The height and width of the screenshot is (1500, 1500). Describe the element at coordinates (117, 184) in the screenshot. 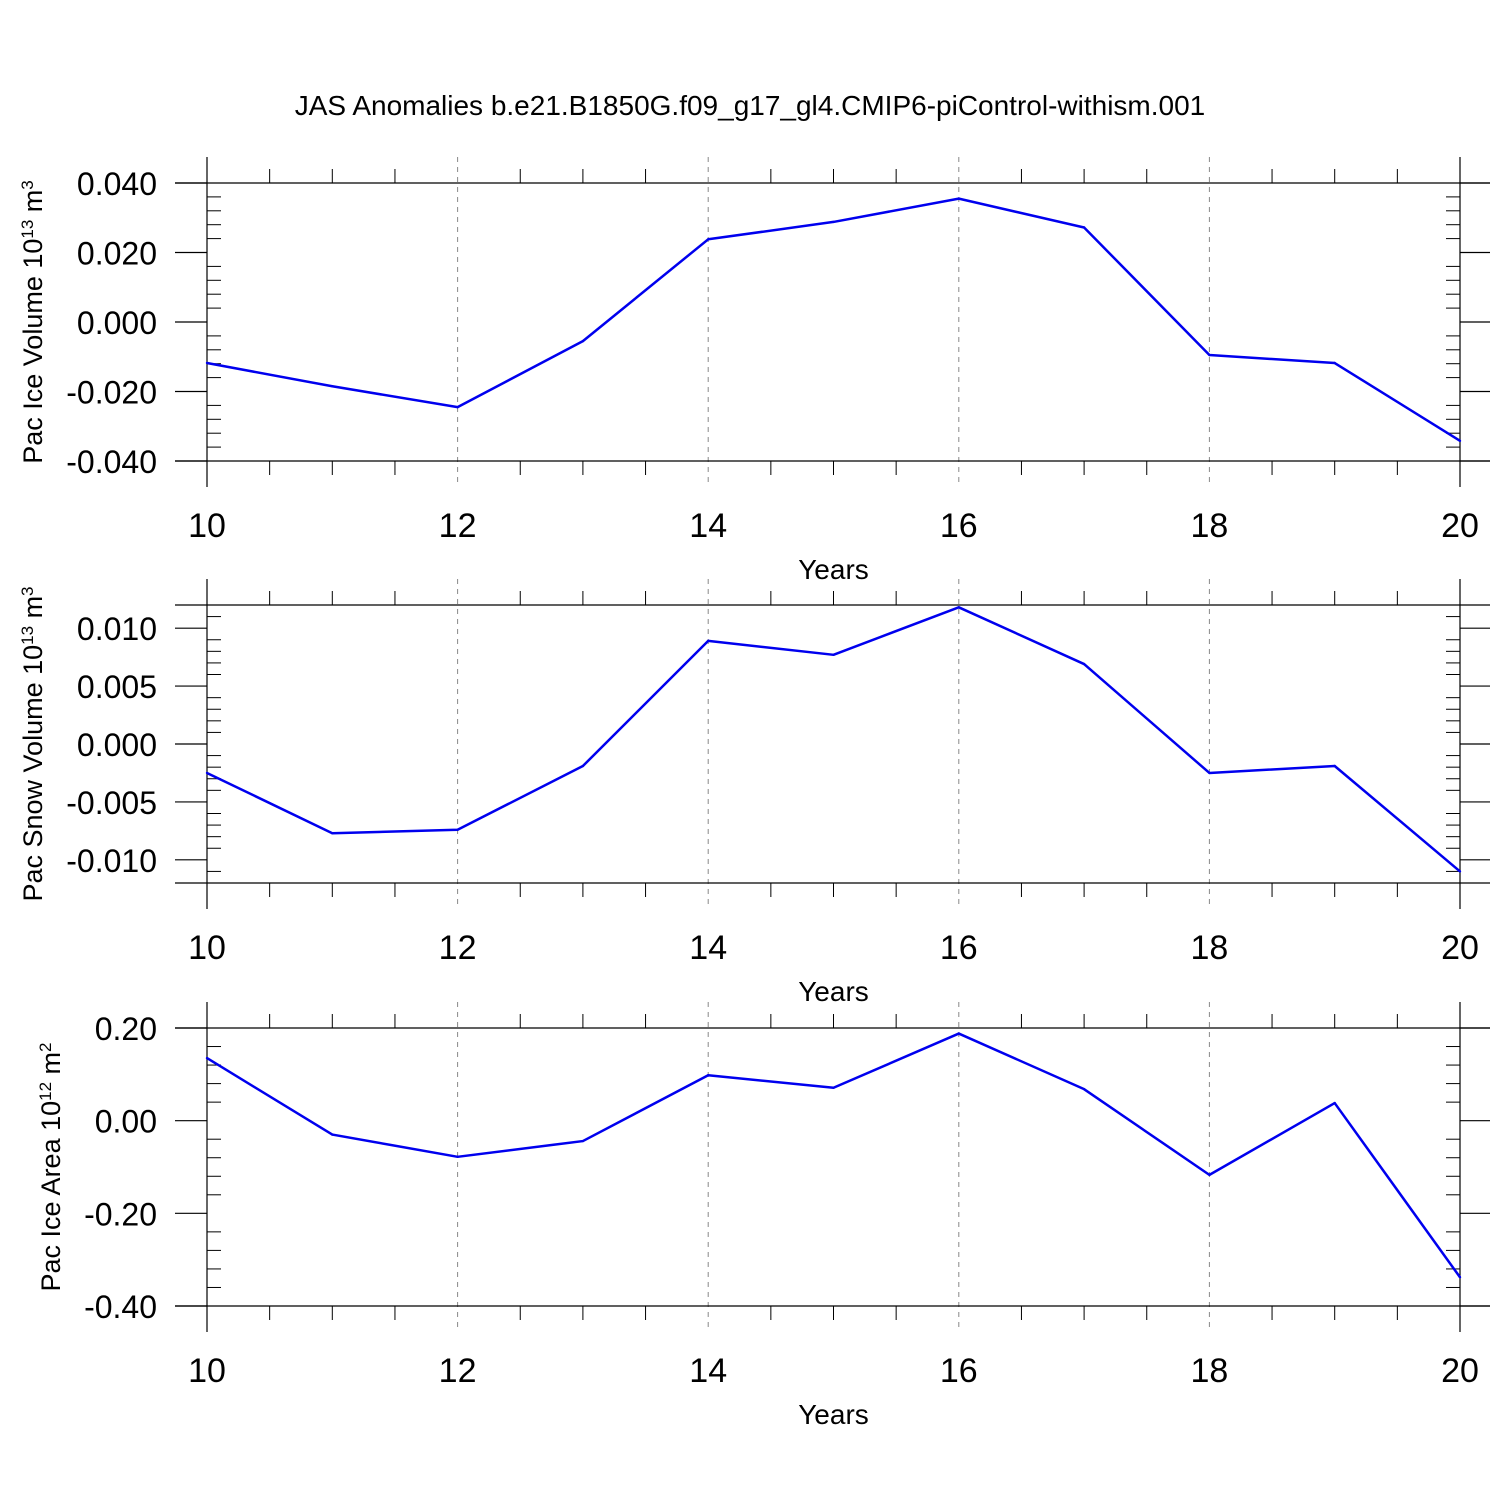

I see `panel-1-ytick-label: 0.040` at that location.